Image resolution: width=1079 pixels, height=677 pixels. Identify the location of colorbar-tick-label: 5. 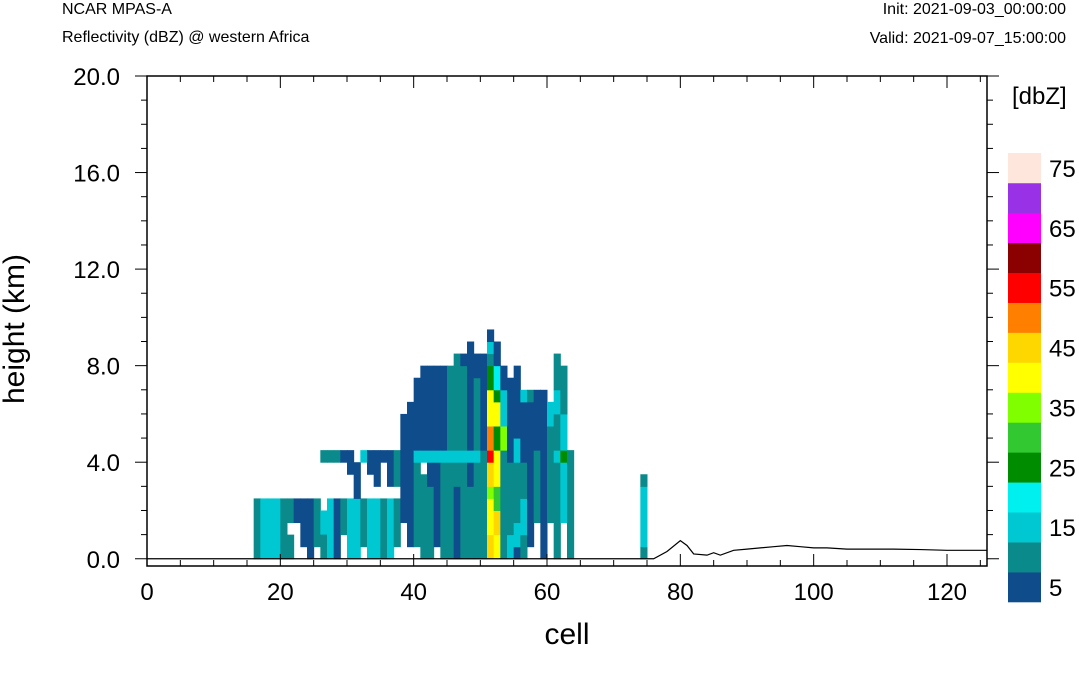
(1055, 588).